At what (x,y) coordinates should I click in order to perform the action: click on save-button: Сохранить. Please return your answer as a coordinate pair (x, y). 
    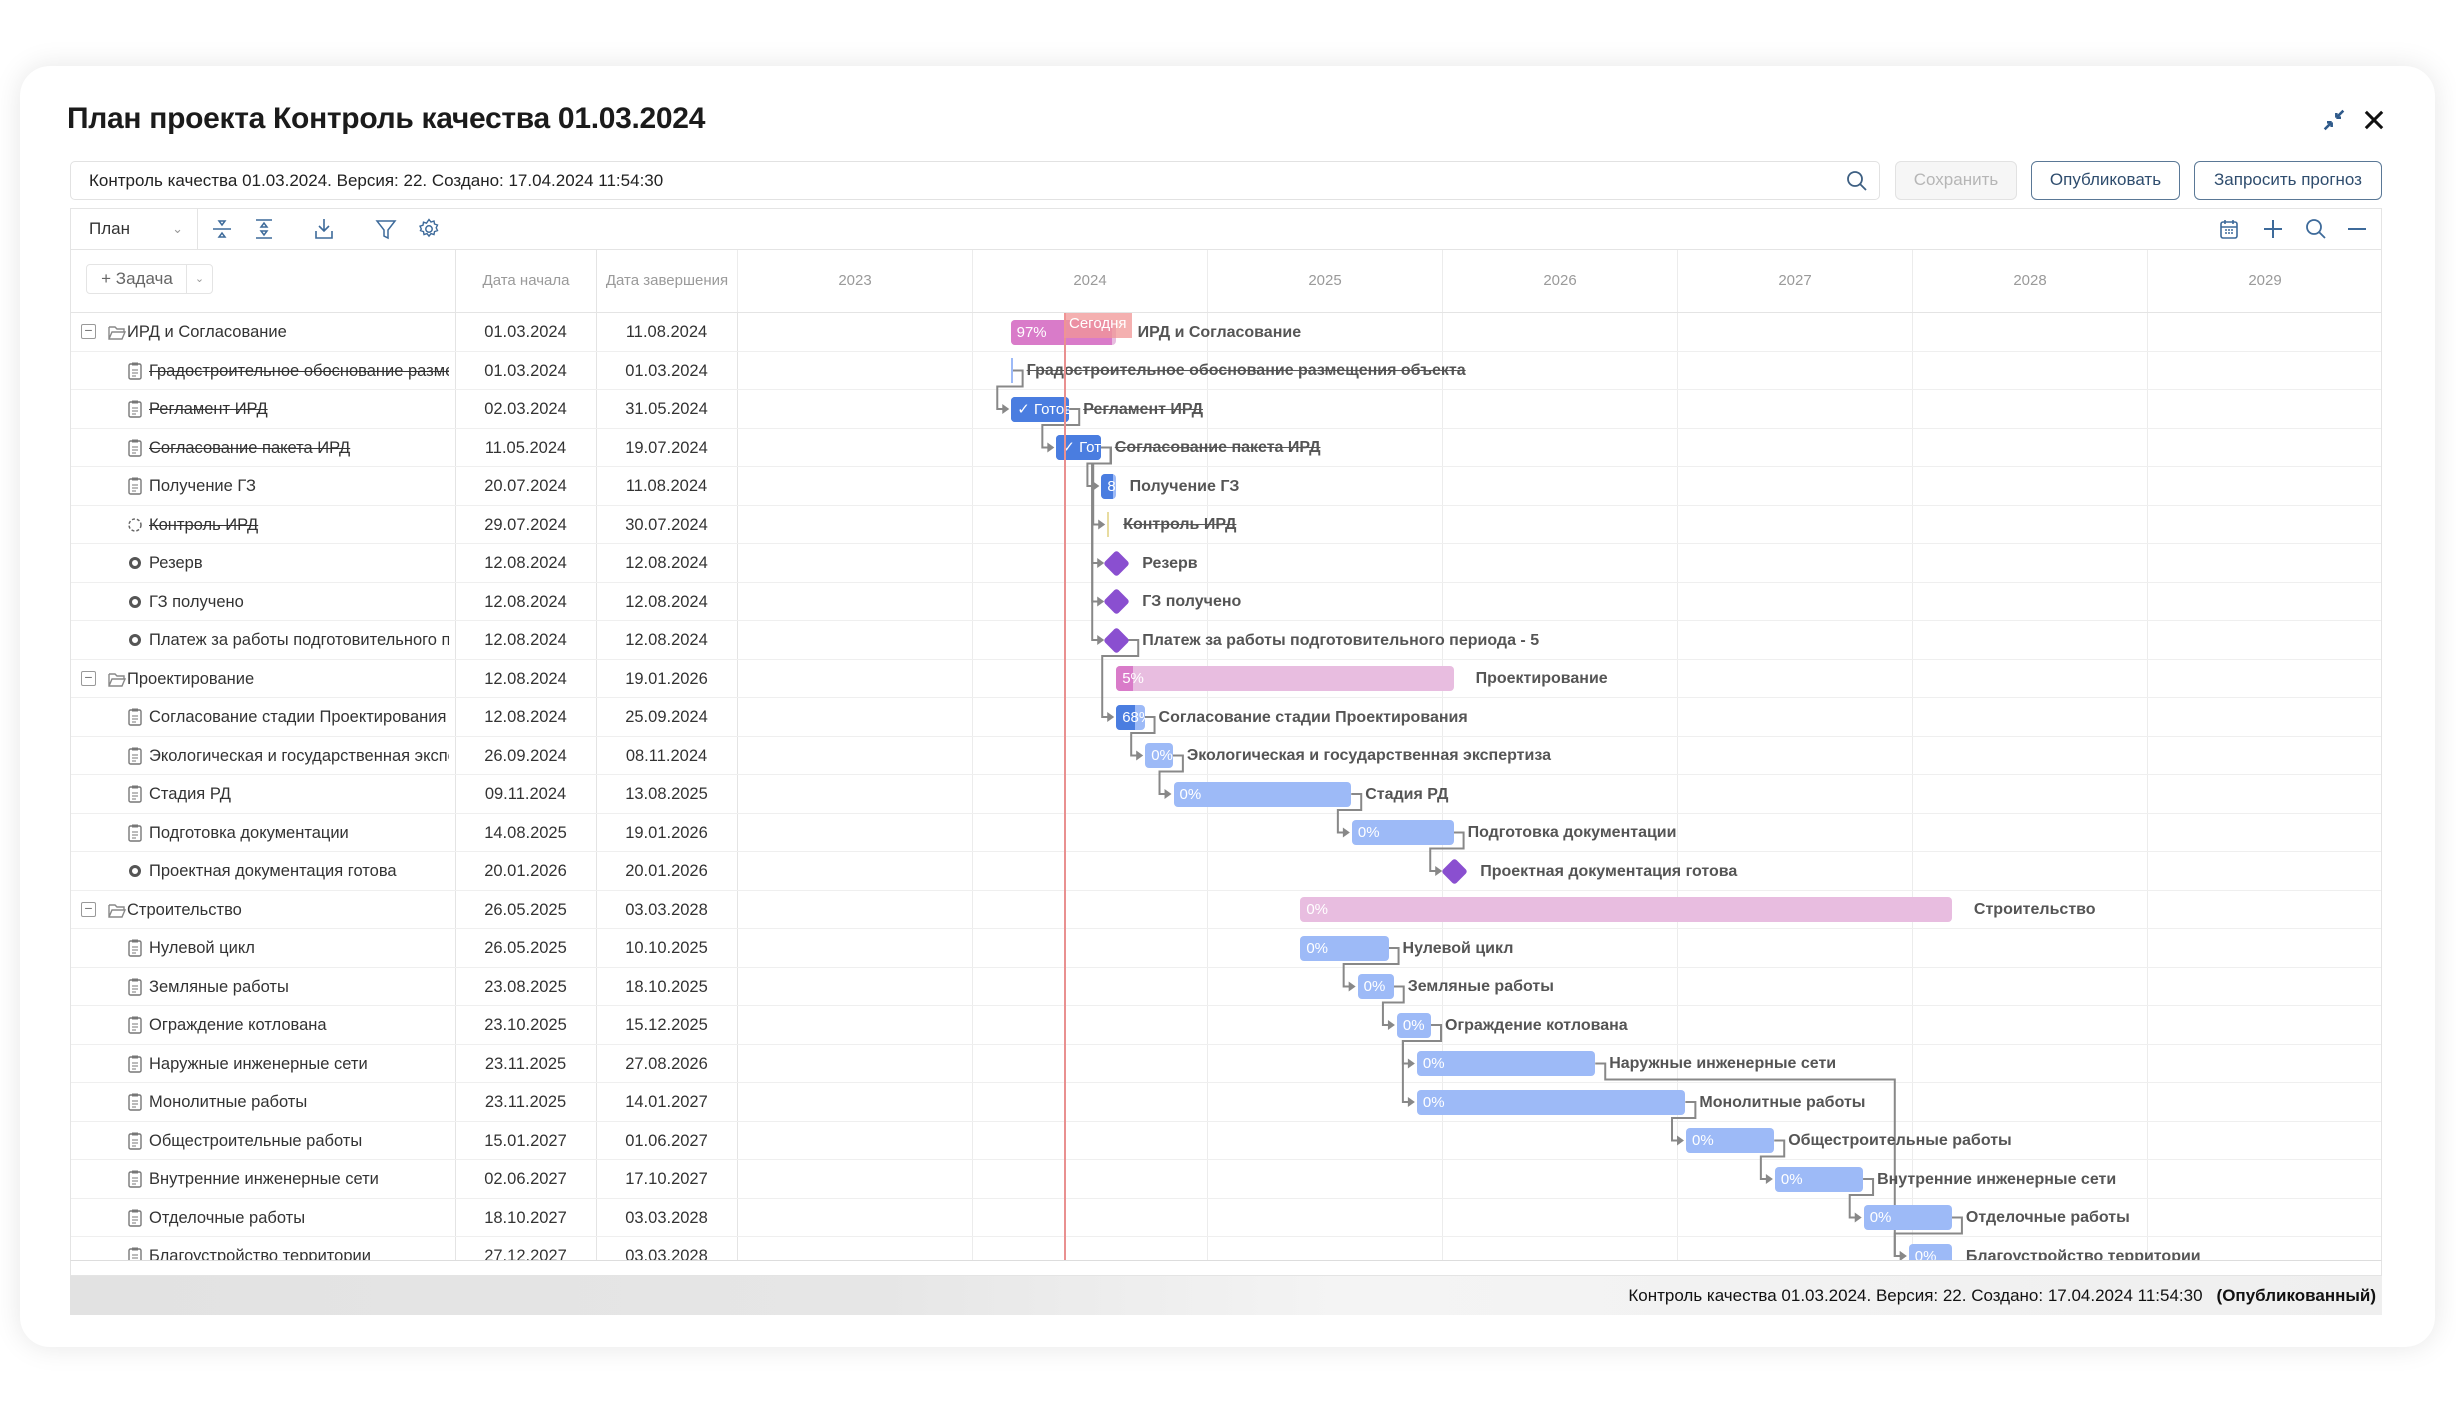
    Looking at the image, I should click on (1956, 180).